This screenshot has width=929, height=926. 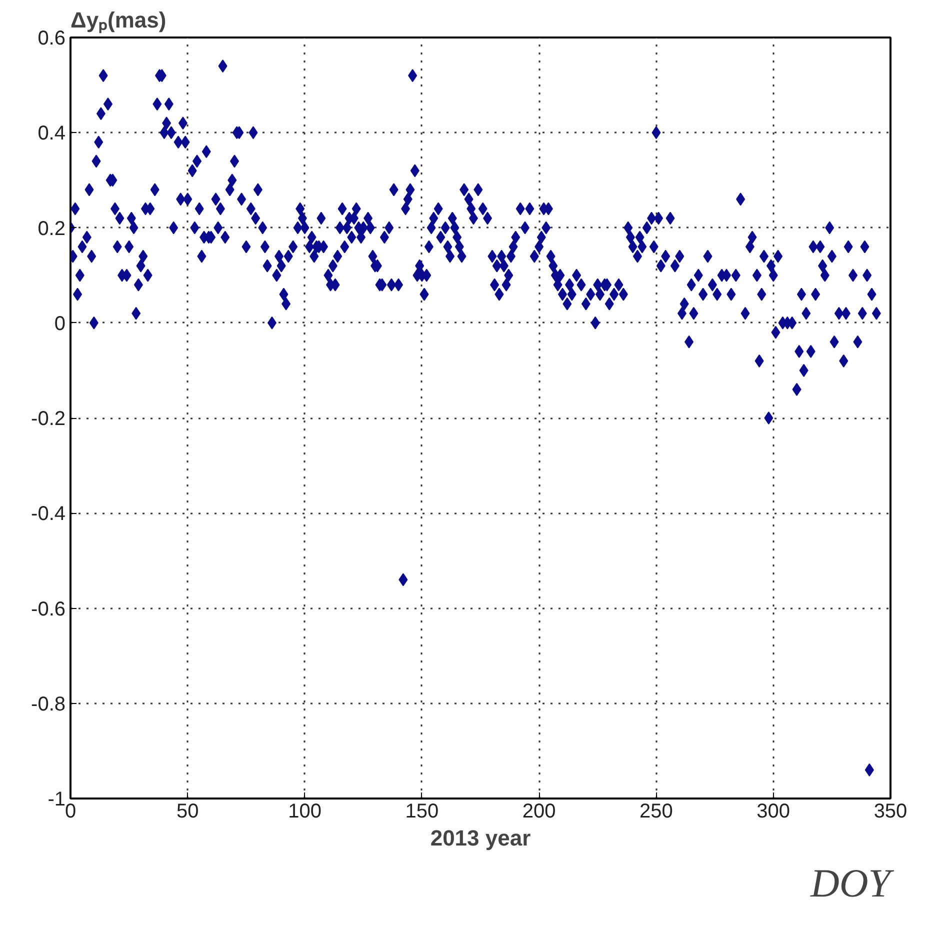 I want to click on y-tick-label: 0.2, so click(x=52, y=229).